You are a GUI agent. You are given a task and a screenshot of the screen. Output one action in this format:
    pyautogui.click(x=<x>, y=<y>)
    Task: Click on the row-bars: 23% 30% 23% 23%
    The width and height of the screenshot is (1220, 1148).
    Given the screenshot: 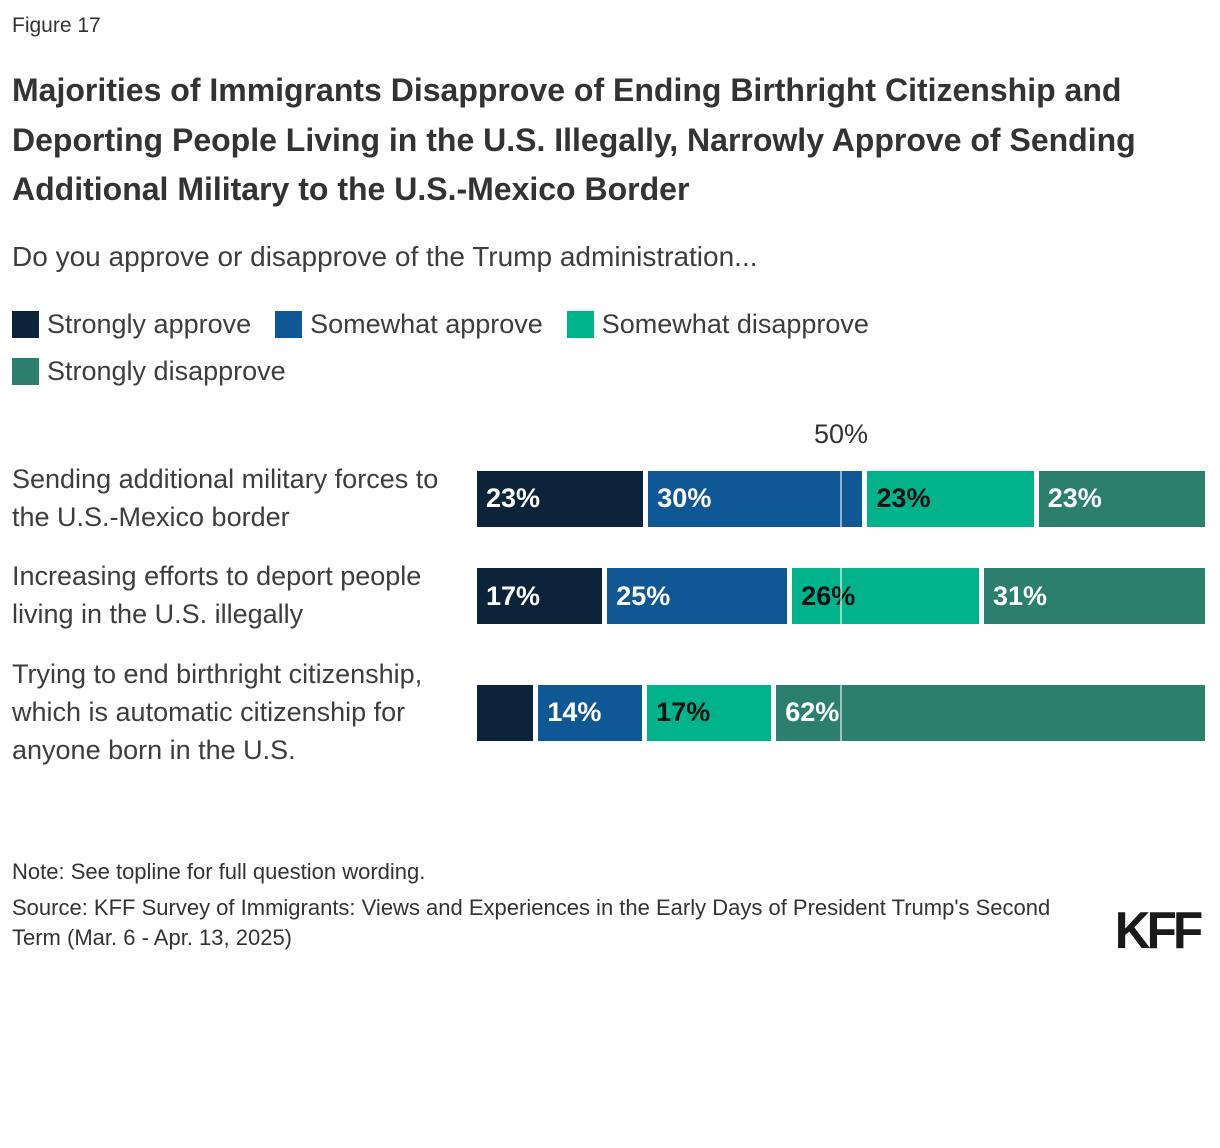 What is the action you would take?
    pyautogui.click(x=841, y=498)
    